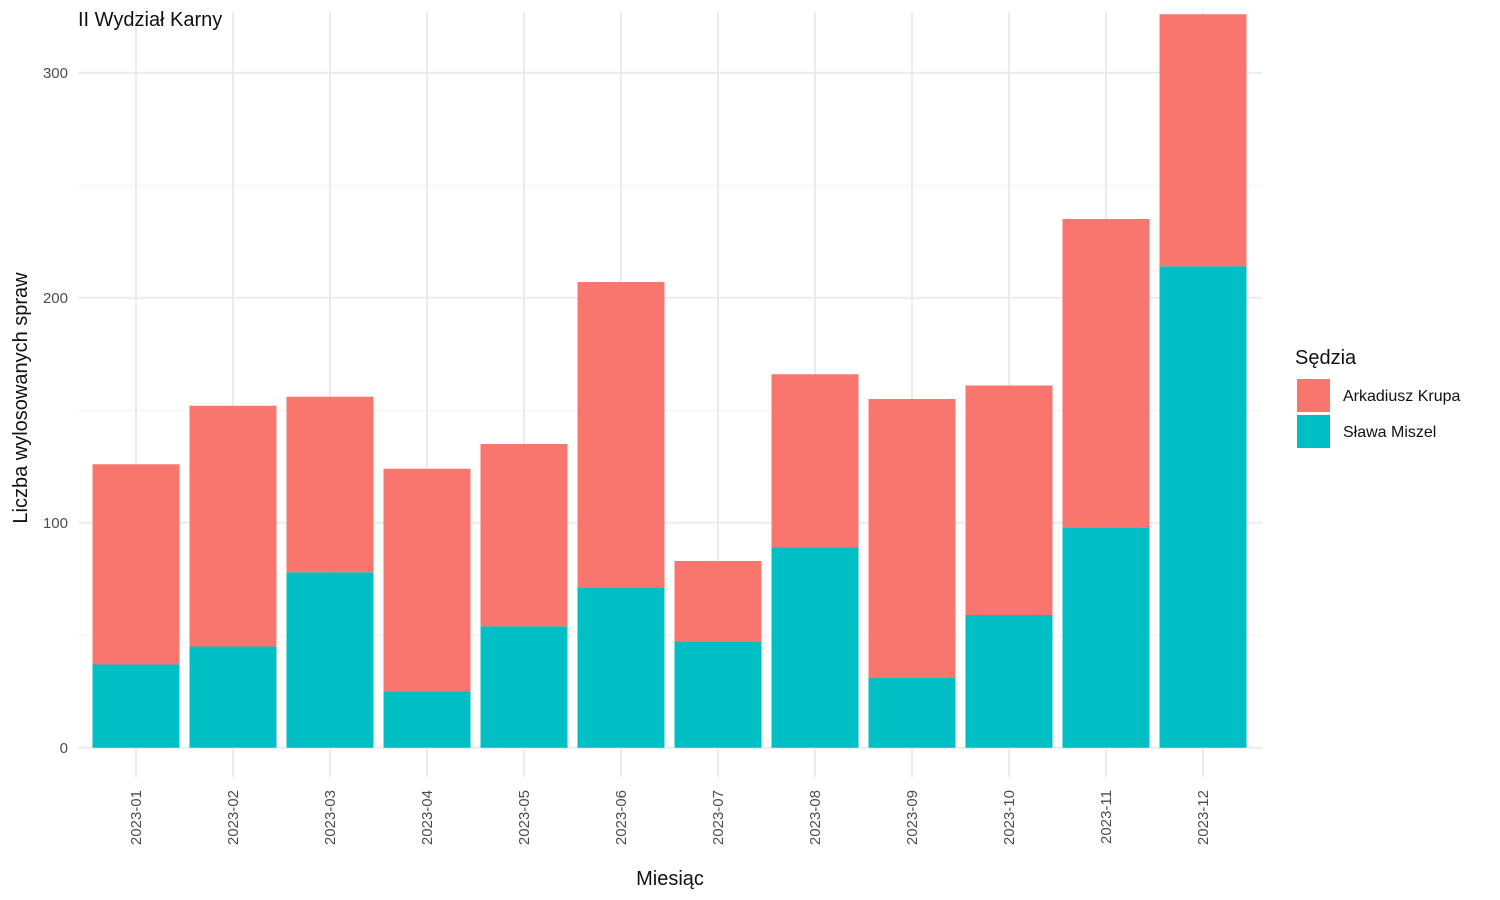 This screenshot has height=900, width=1500. What do you see at coordinates (64, 748) in the screenshot?
I see `y-tick-label: 0` at bounding box center [64, 748].